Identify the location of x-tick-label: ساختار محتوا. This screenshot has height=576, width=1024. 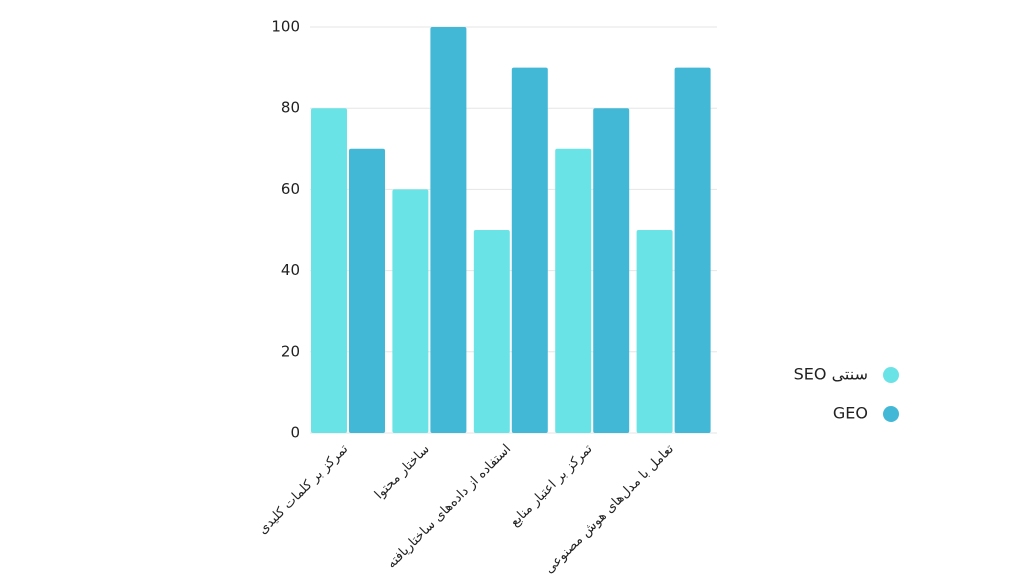
(402, 472).